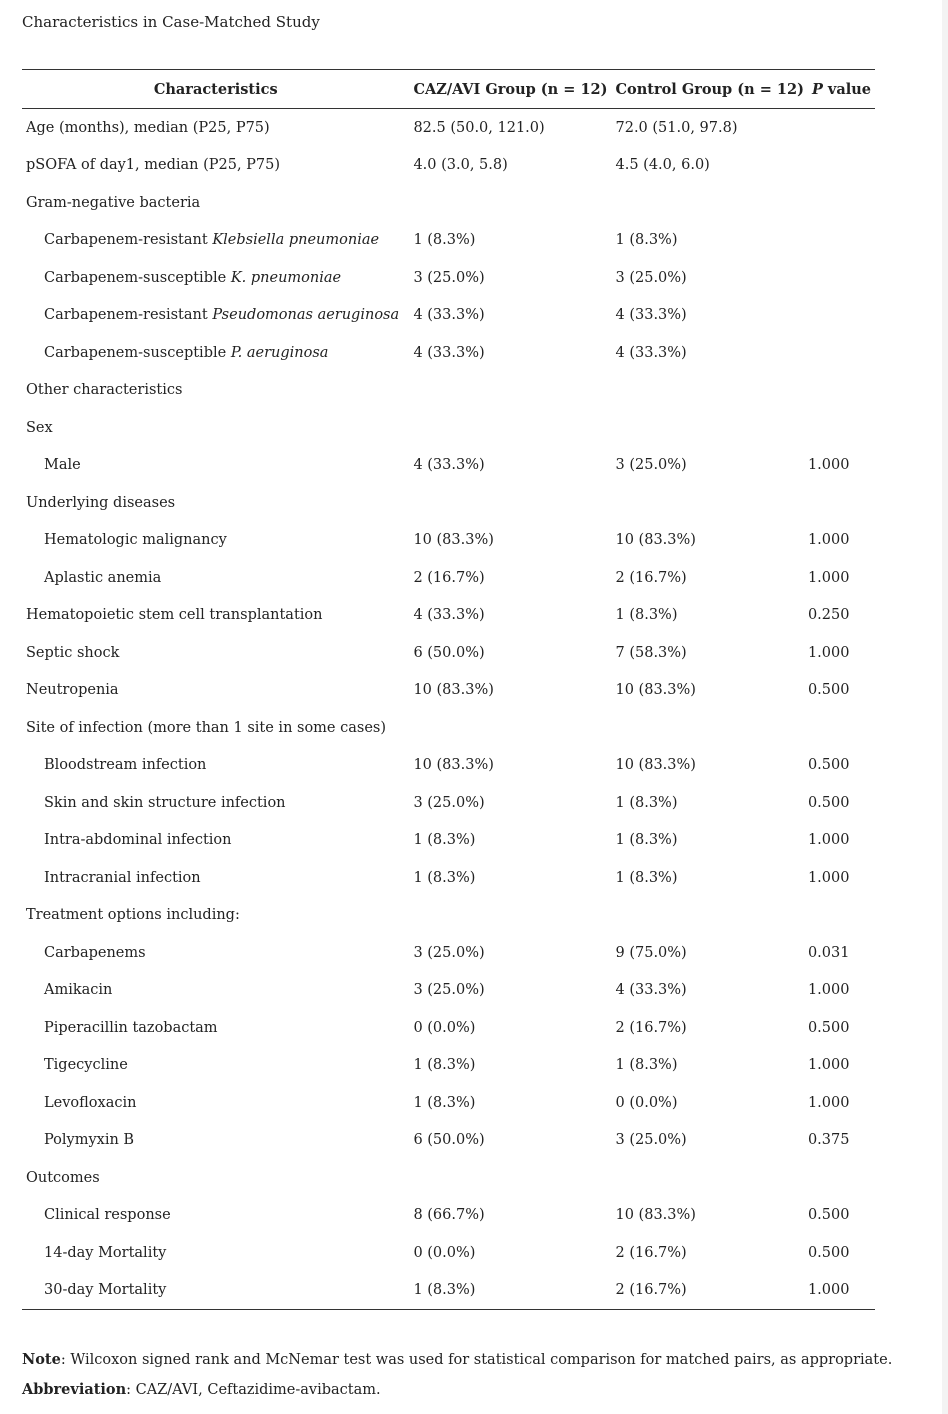 This screenshot has height=1414, width=948. What do you see at coordinates (73, 652) in the screenshot?
I see `row-label-text: Septic shock` at bounding box center [73, 652].